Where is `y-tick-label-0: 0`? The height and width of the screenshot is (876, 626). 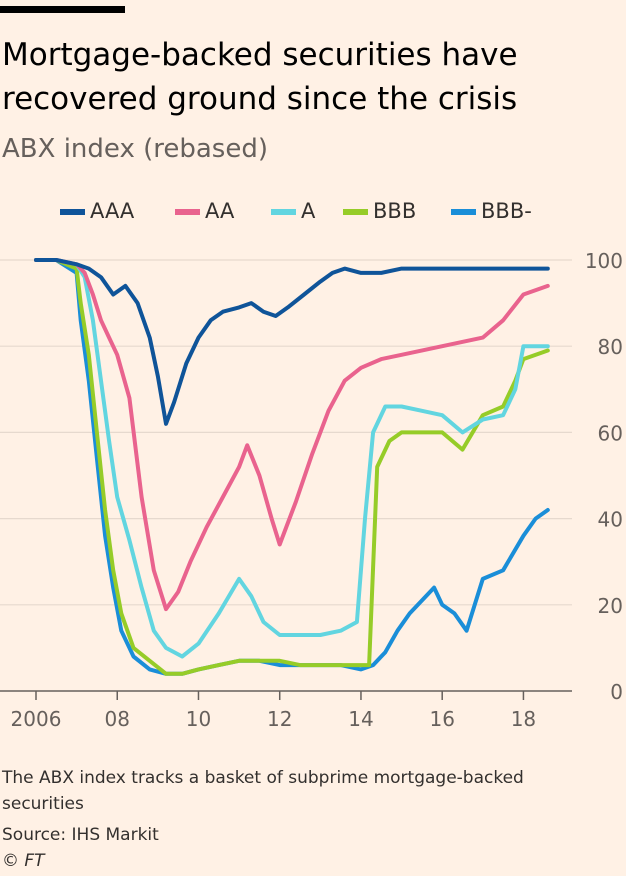
y-tick-label-0: 0 is located at coordinates (616, 692).